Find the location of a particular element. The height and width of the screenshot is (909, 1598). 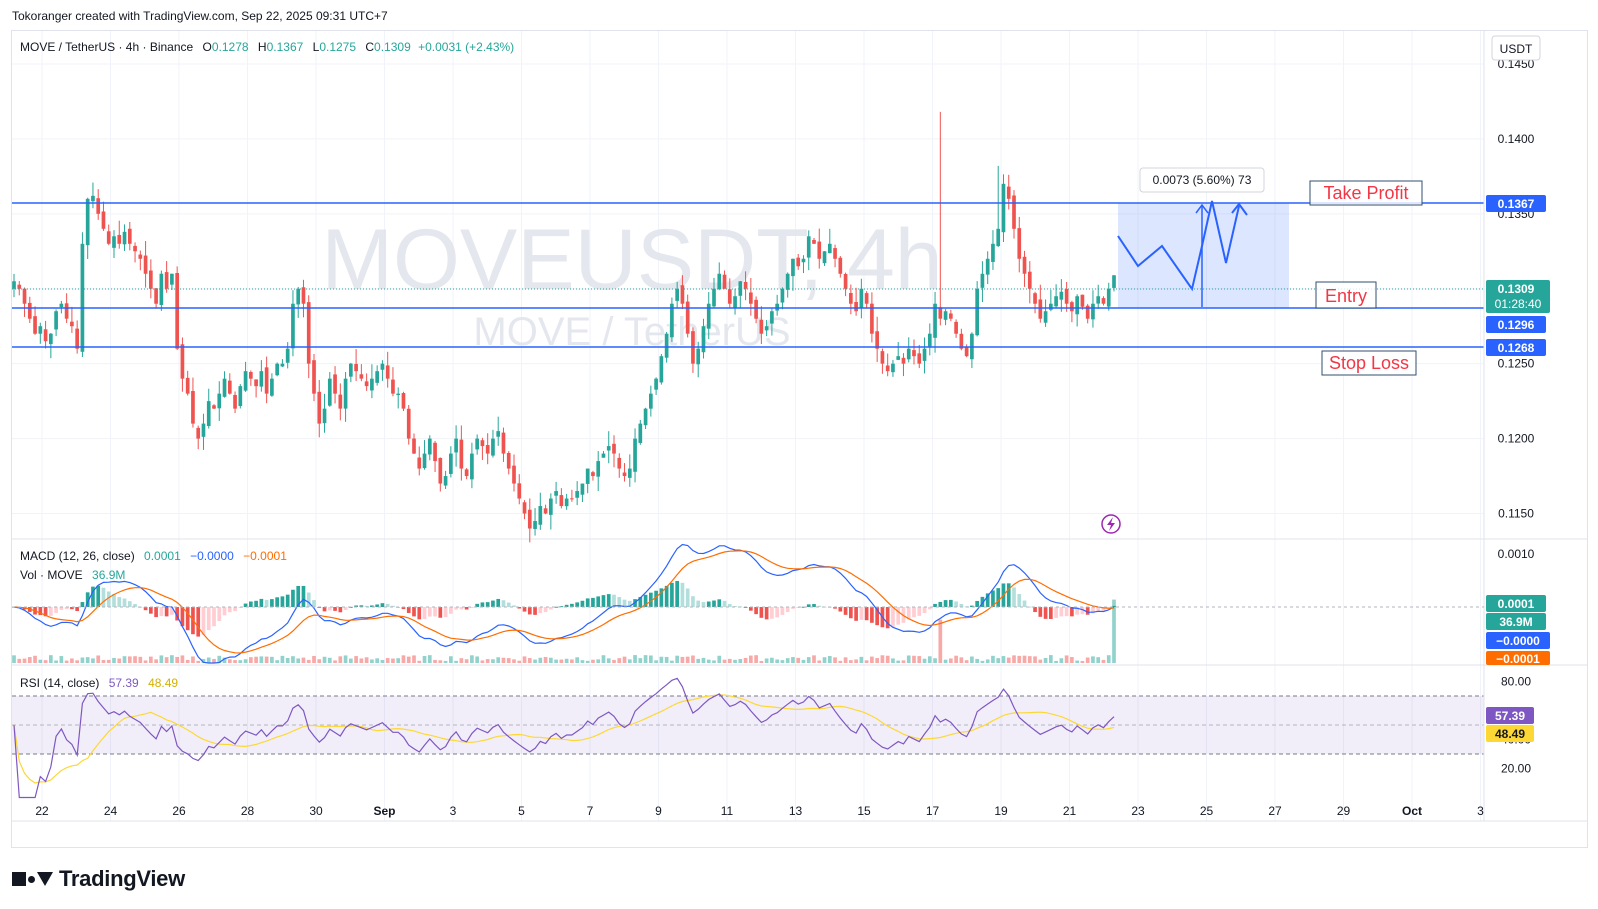

take-profit-label: Take Profit is located at coordinates (1365, 193).